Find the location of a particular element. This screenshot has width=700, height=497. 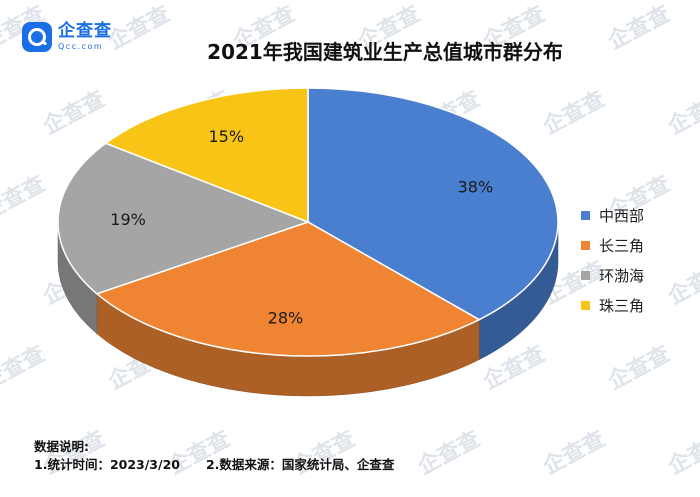

value-label-长三角: 28% is located at coordinates (286, 318).